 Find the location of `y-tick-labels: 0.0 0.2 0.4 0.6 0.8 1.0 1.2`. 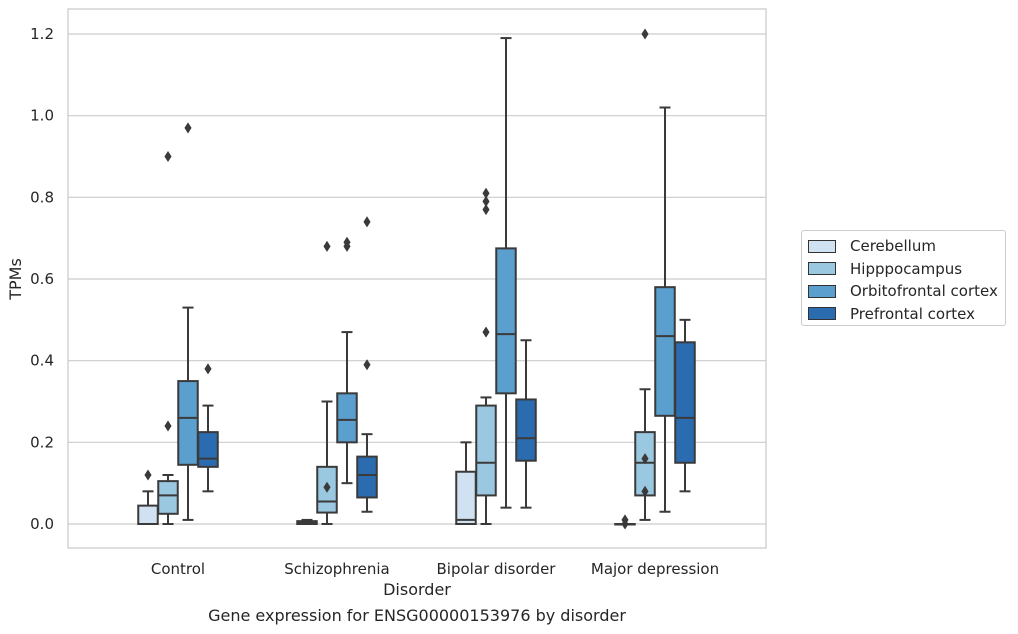

y-tick-labels: 0.0 0.2 0.4 0.6 0.8 1.0 1.2 is located at coordinates (42, 279).